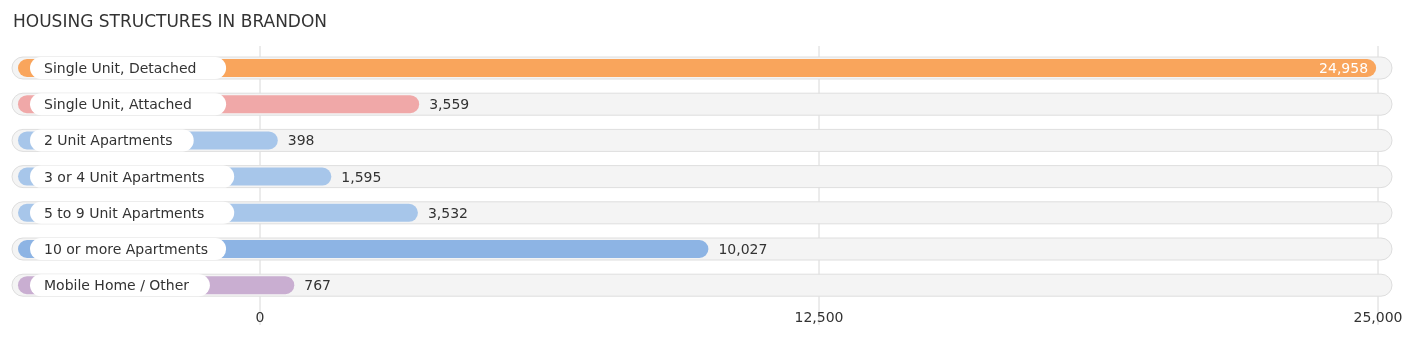 This screenshot has width=1406, height=341. Describe the element at coordinates (819, 317) in the screenshot. I see `x-tick-label: 12,500` at that location.